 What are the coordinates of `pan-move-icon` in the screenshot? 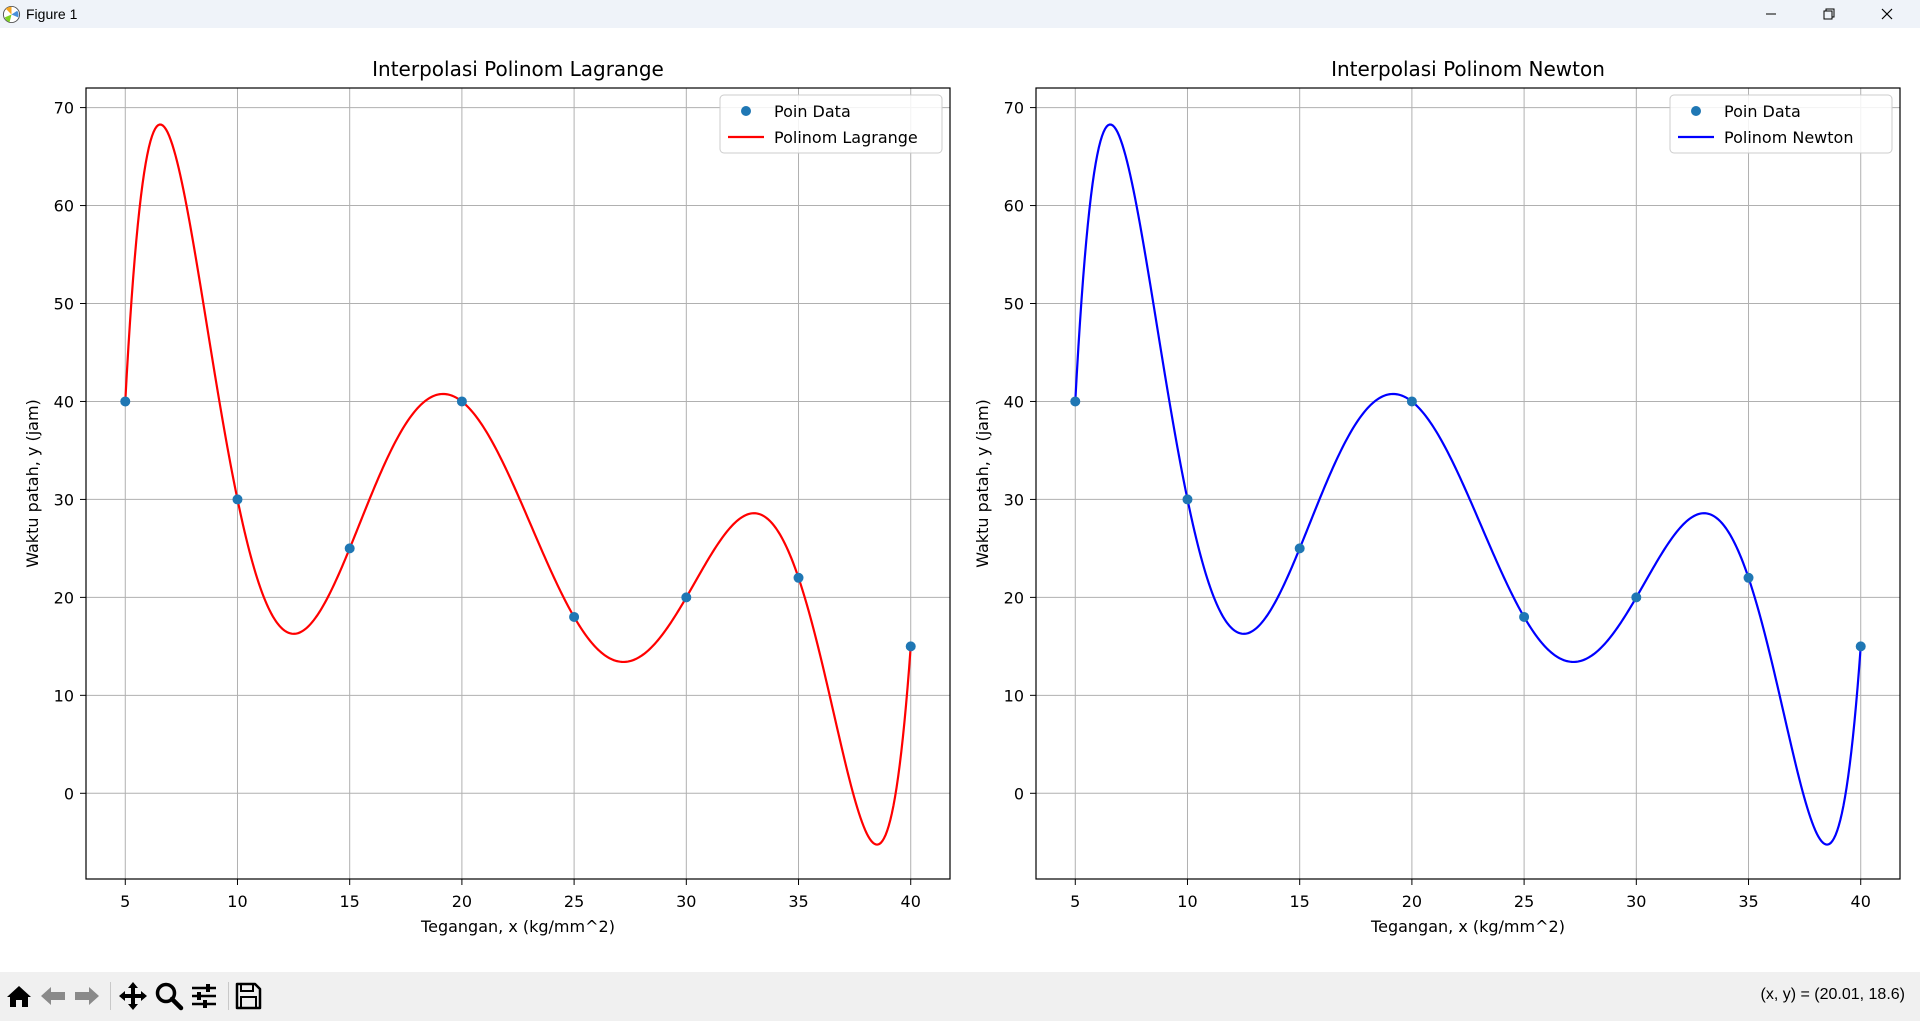 It's located at (133, 996).